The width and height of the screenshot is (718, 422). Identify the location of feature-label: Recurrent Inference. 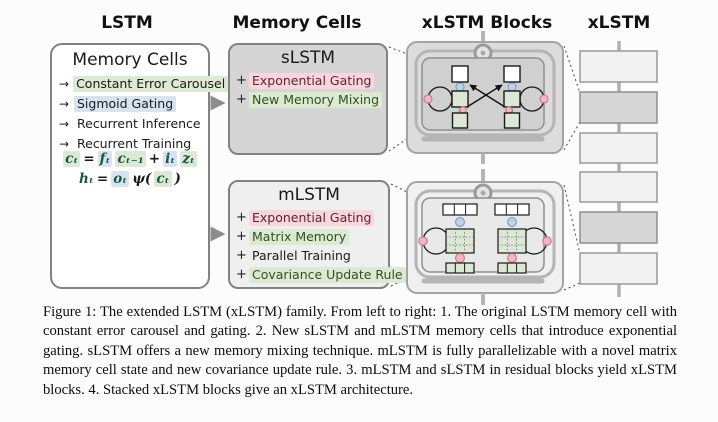
(139, 123).